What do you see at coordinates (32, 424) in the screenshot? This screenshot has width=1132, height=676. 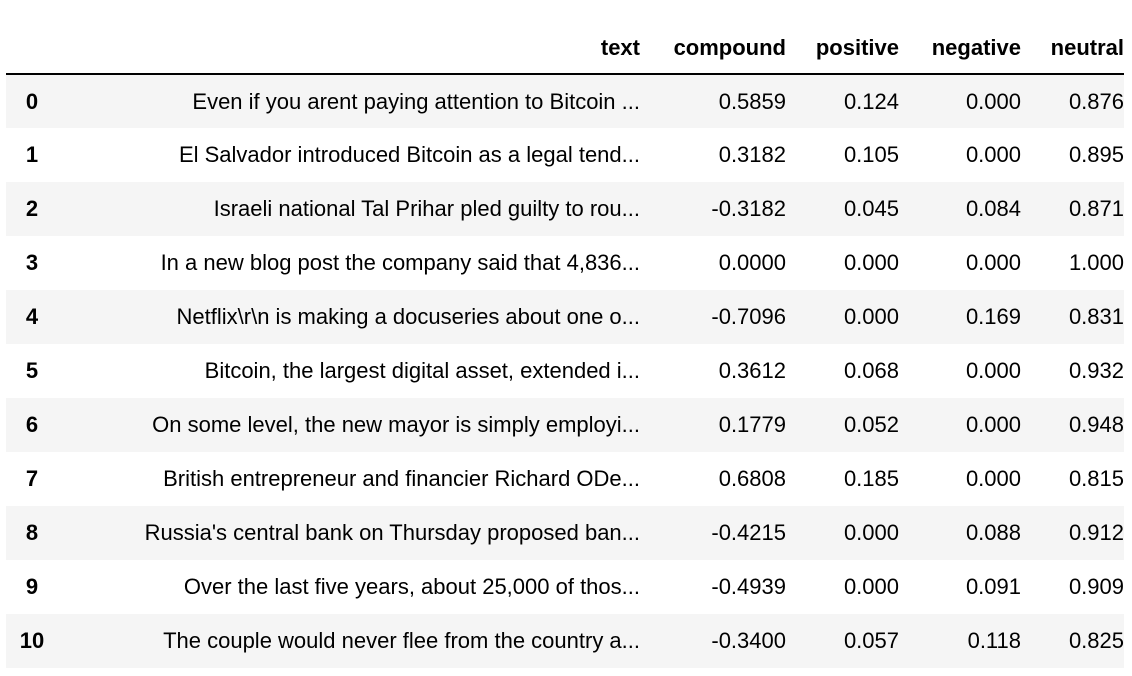 I see `row-index: 6` at bounding box center [32, 424].